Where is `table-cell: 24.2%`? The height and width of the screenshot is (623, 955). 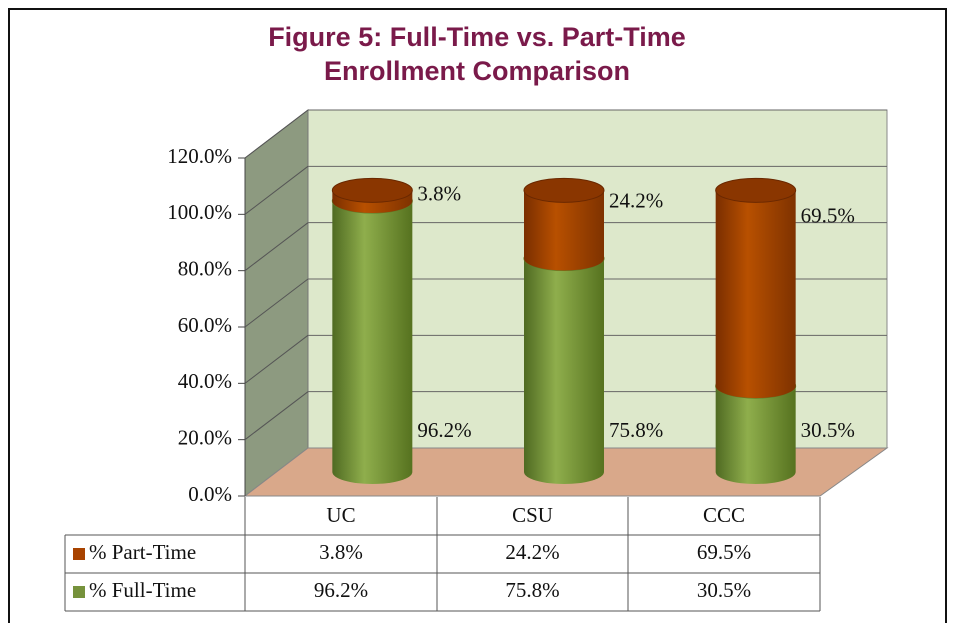 table-cell: 24.2% is located at coordinates (532, 552).